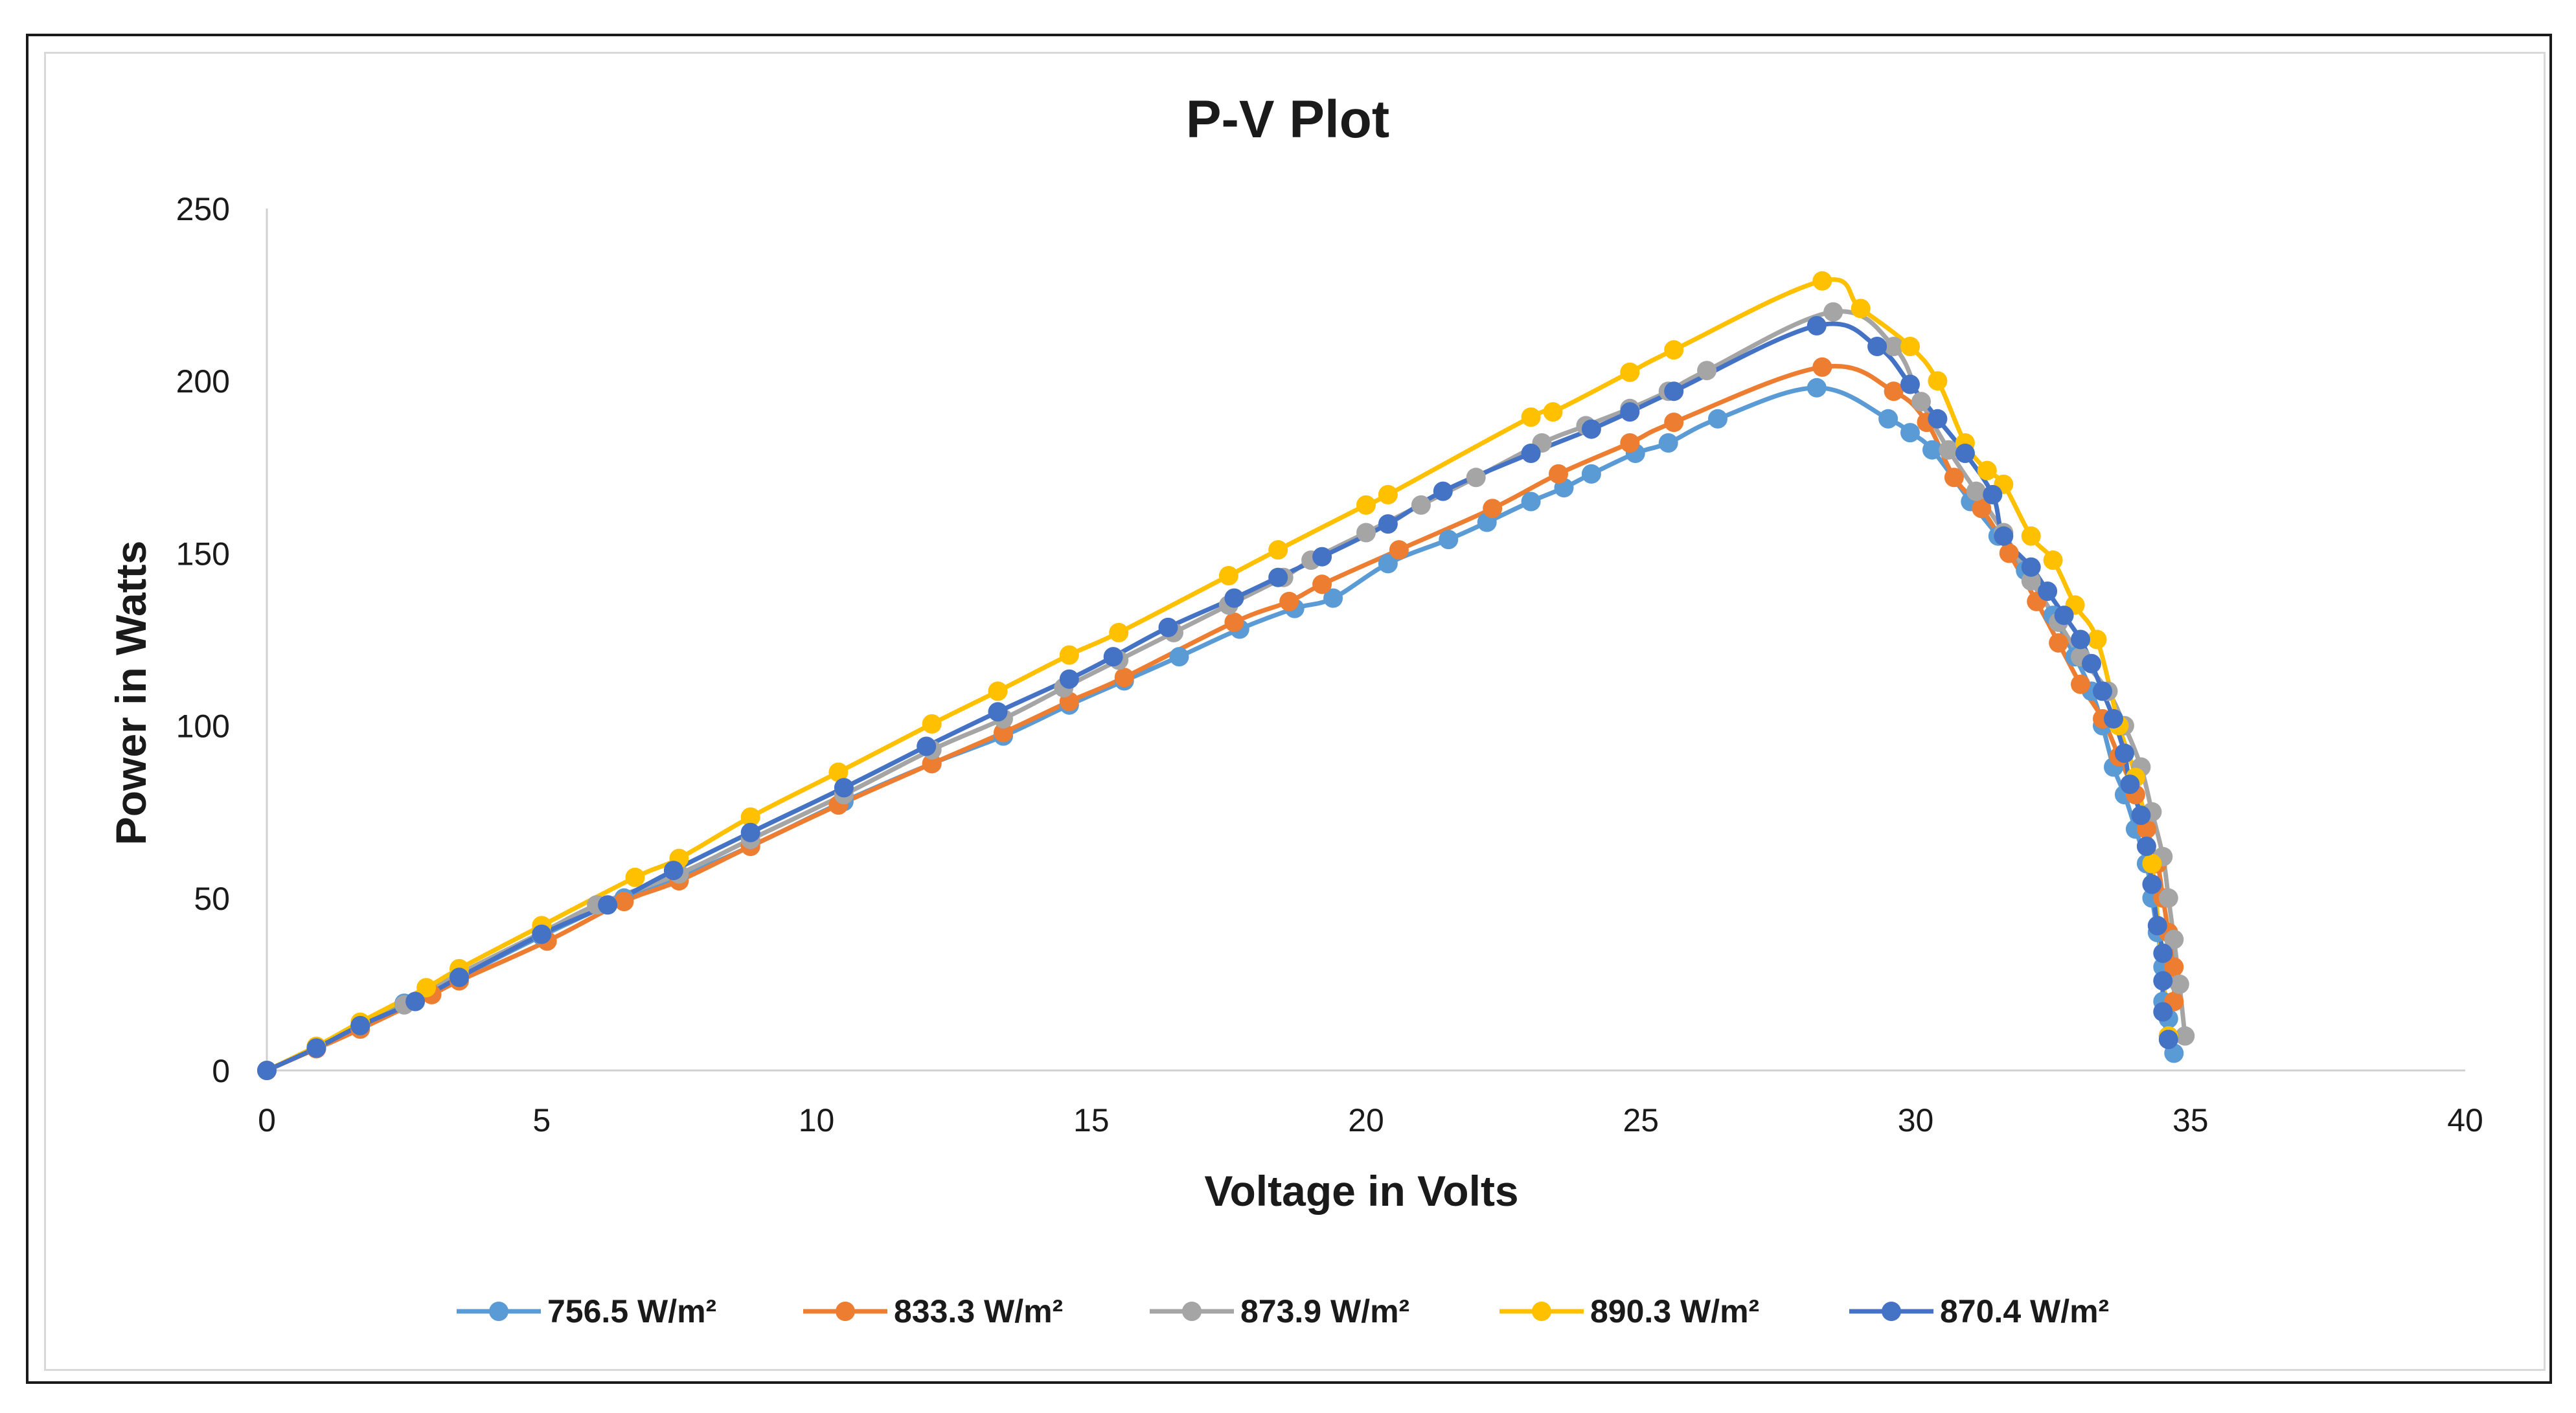  Describe the element at coordinates (267, 1120) in the screenshot. I see `x-tick-label: 0` at that location.